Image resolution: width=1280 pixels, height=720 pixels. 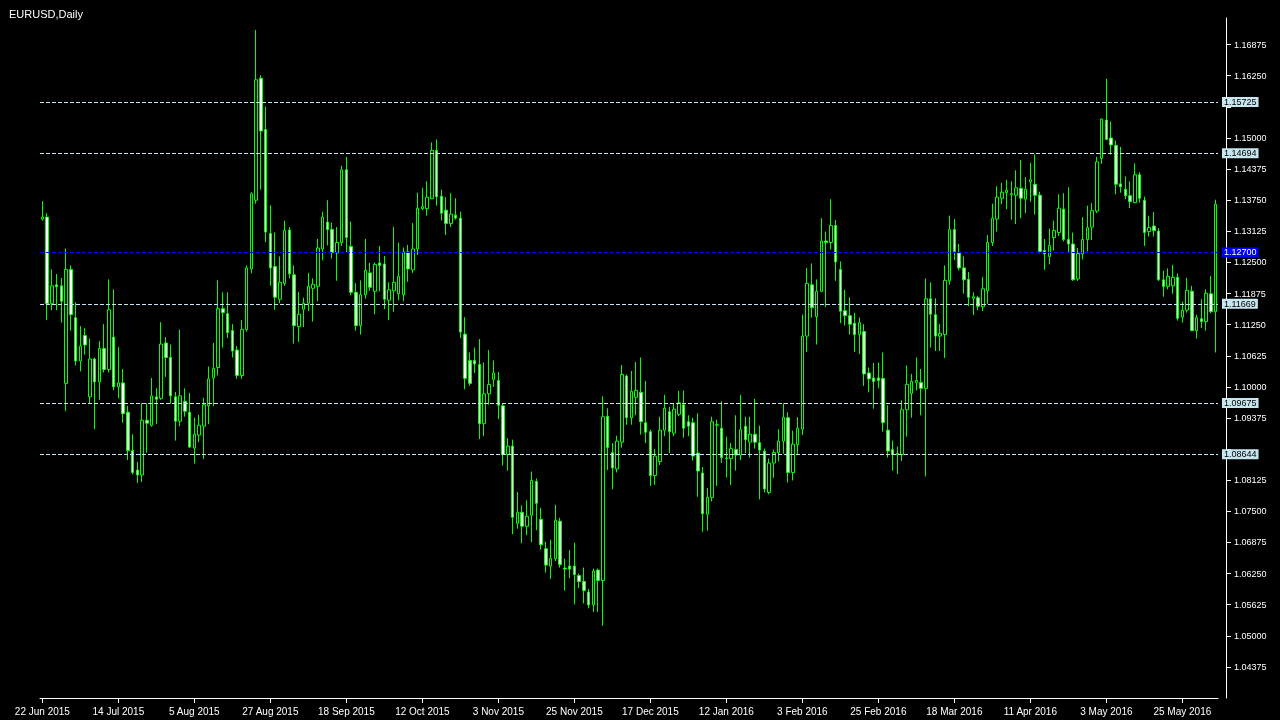 What do you see at coordinates (1250, 262) in the screenshot?
I see `y-tick-label: 1.12500` at bounding box center [1250, 262].